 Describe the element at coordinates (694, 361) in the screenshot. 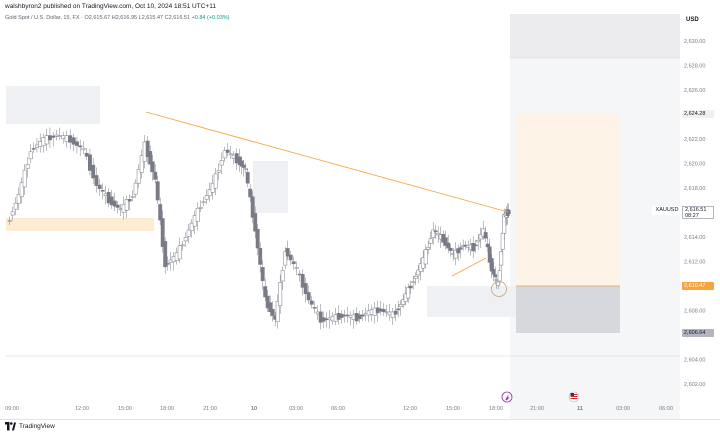

I see `price-tick-label: 2,604.00` at that location.